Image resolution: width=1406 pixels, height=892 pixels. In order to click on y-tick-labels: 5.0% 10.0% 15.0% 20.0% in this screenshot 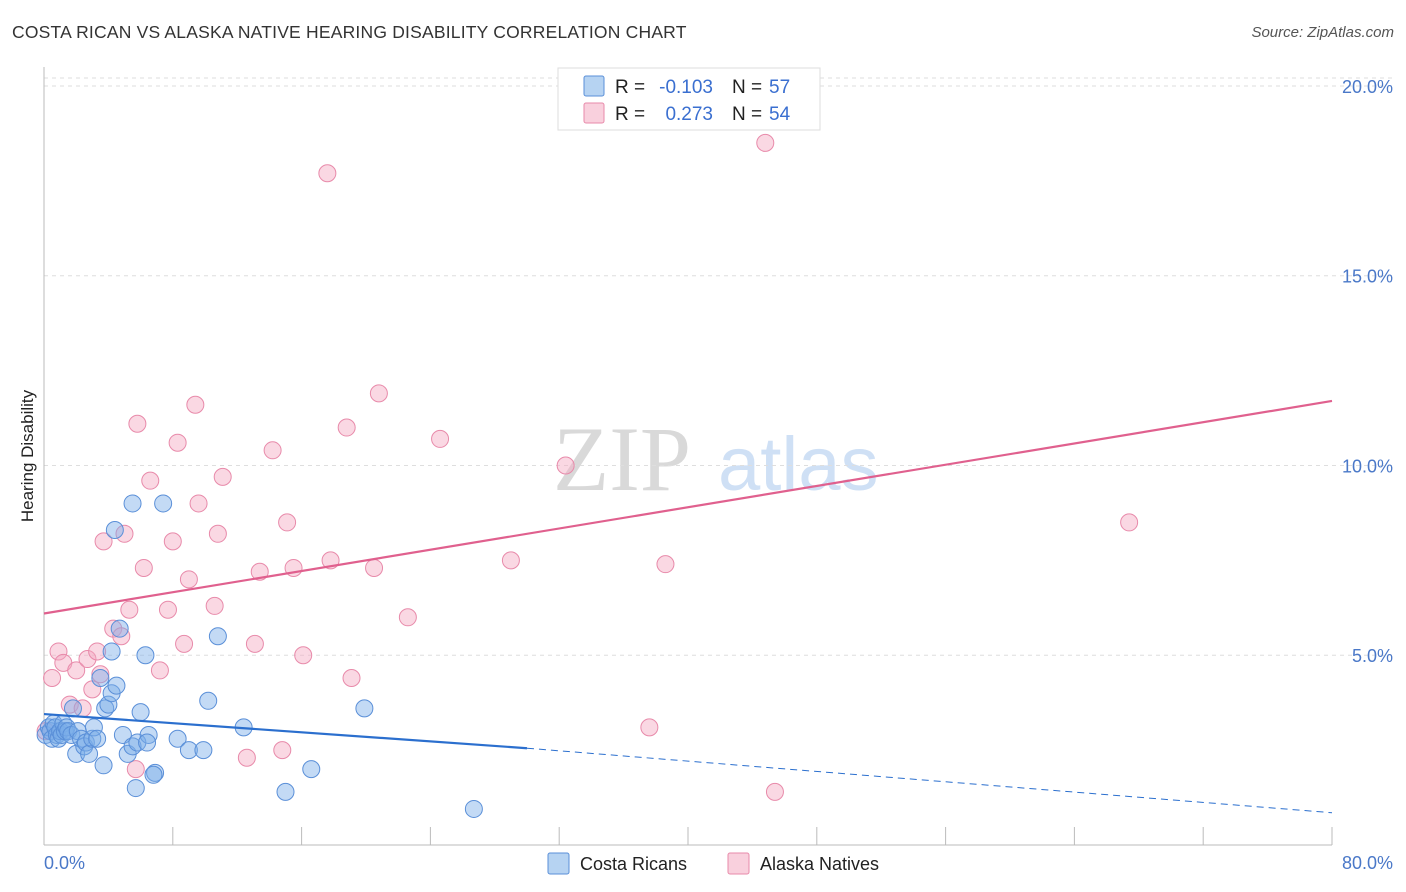, I will do `click(1367, 371)`.